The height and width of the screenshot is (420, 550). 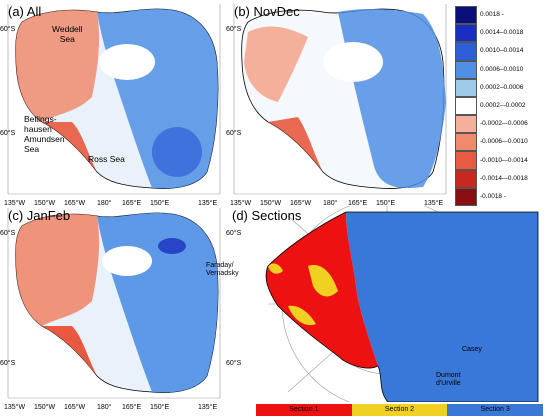 I want to click on colorbar-label: 0.0010–0.0014, so click(x=502, y=51).